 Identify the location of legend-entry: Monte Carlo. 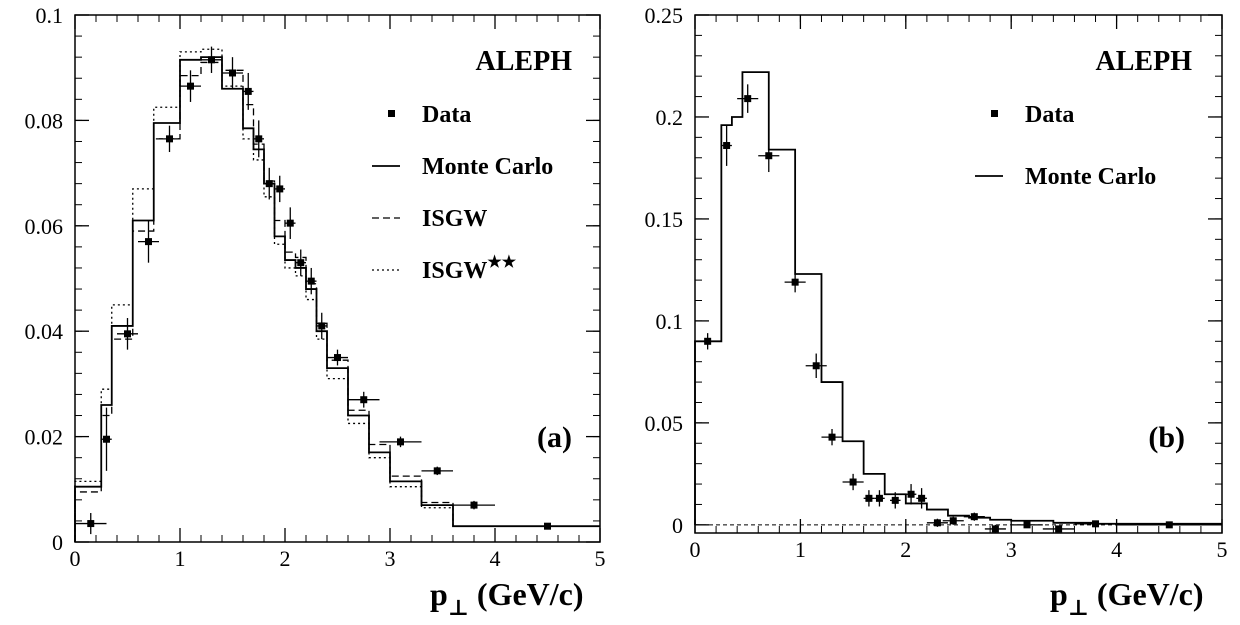
(1065, 177).